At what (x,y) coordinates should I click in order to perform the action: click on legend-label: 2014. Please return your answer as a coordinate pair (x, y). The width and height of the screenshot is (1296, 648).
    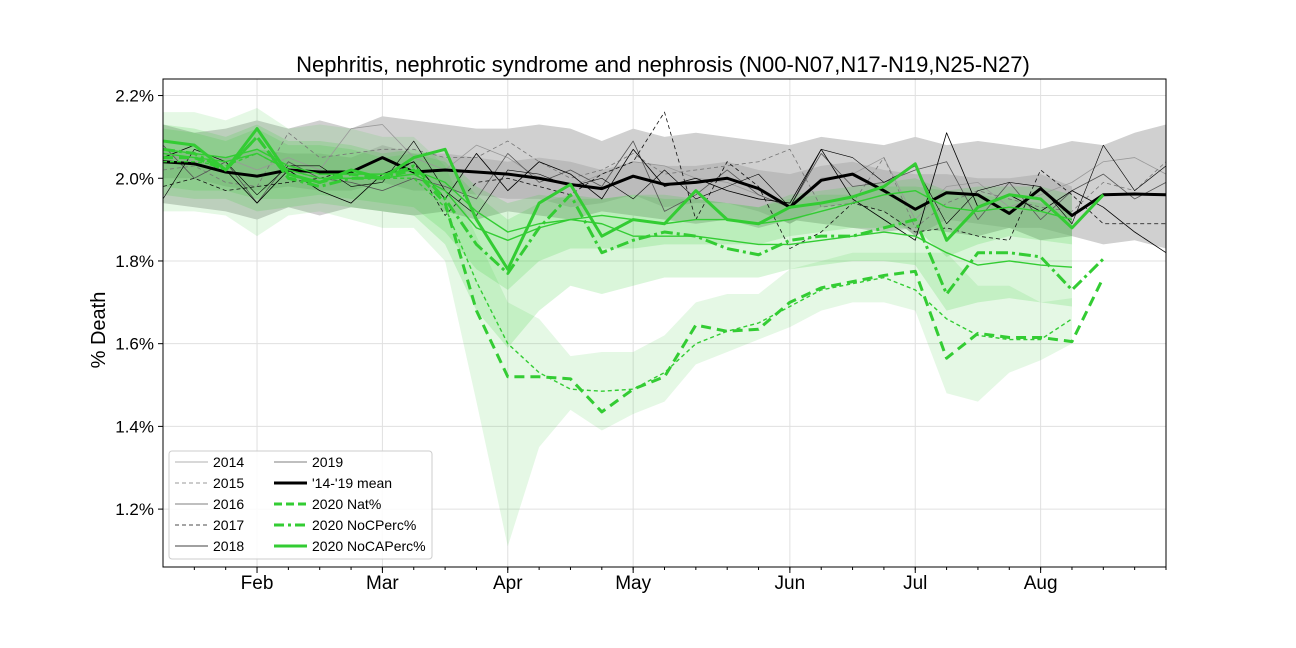
    Looking at the image, I should click on (228, 462).